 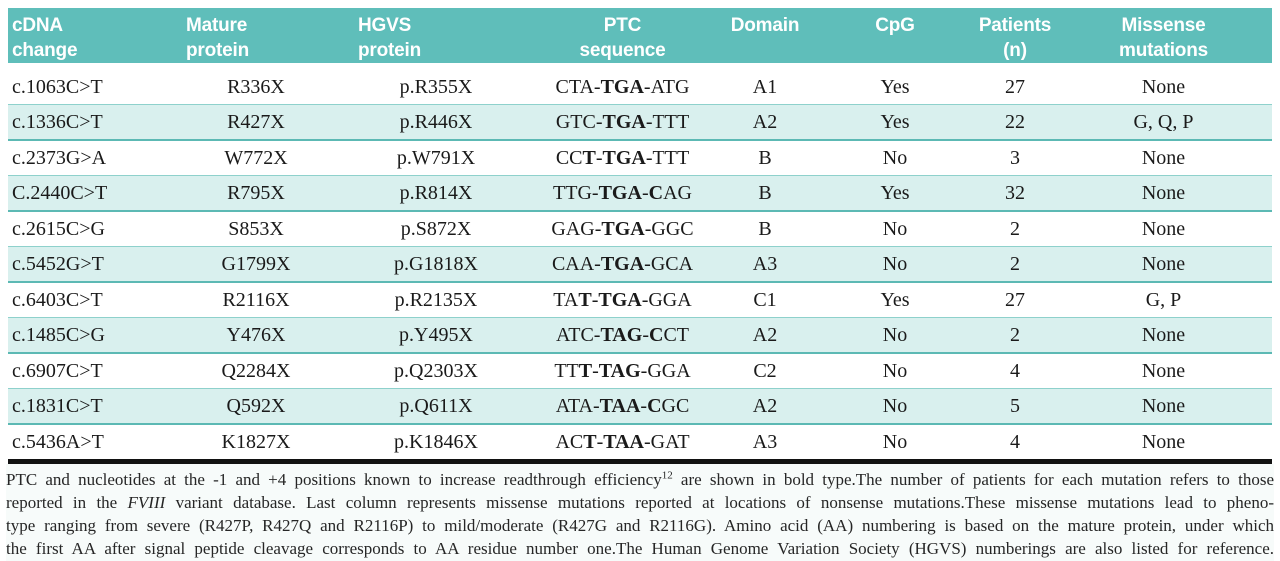 I want to click on cell-hgvs-protein: p.Y495X, so click(x=436, y=336).